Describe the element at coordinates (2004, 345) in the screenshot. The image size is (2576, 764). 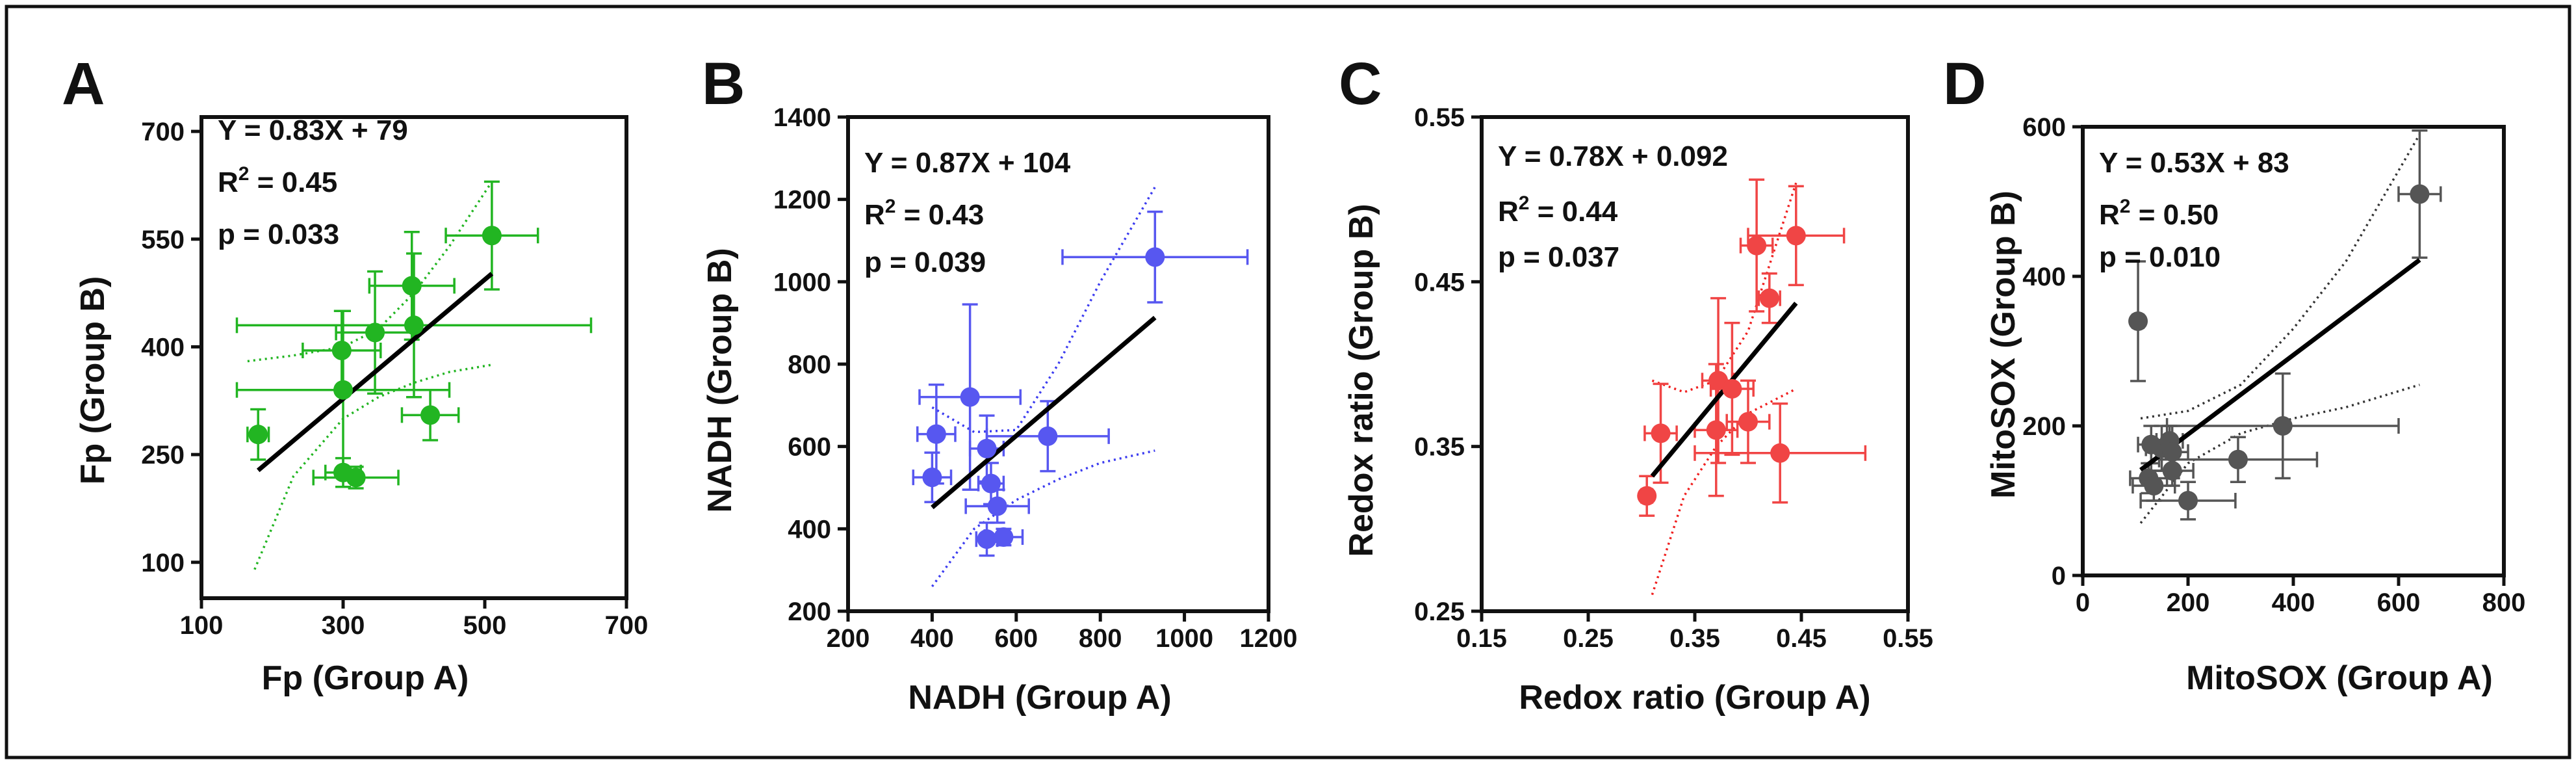
I see `y-axis-label: MitoSOX (Group B)` at that location.